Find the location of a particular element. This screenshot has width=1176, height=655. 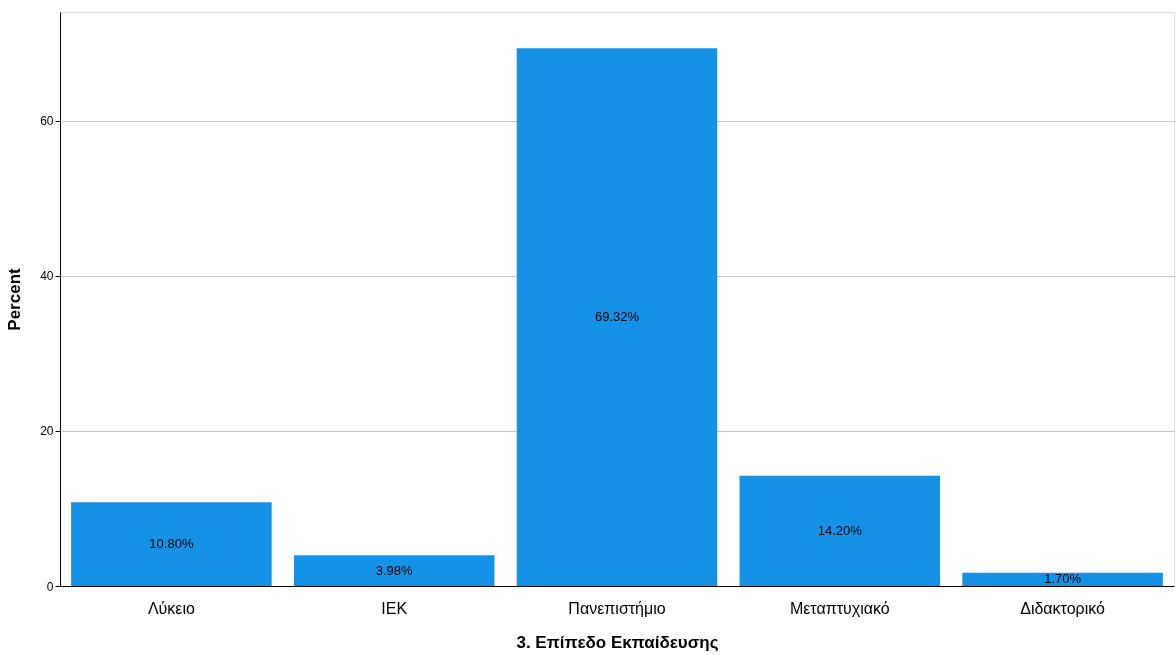

y-tick-label: 40 is located at coordinates (47, 276).